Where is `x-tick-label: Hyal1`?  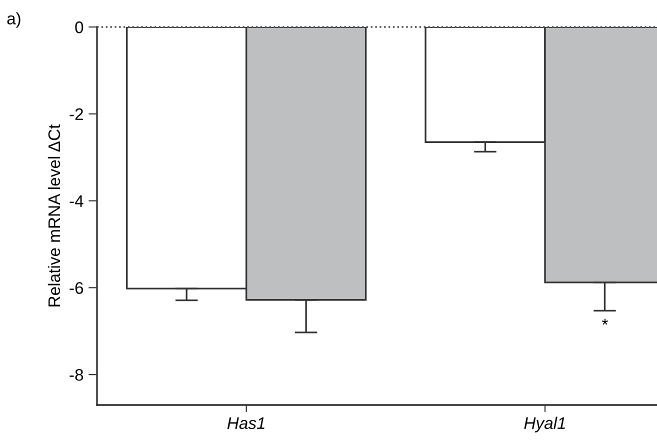
x-tick-label: Hyal1 is located at coordinates (544, 424).